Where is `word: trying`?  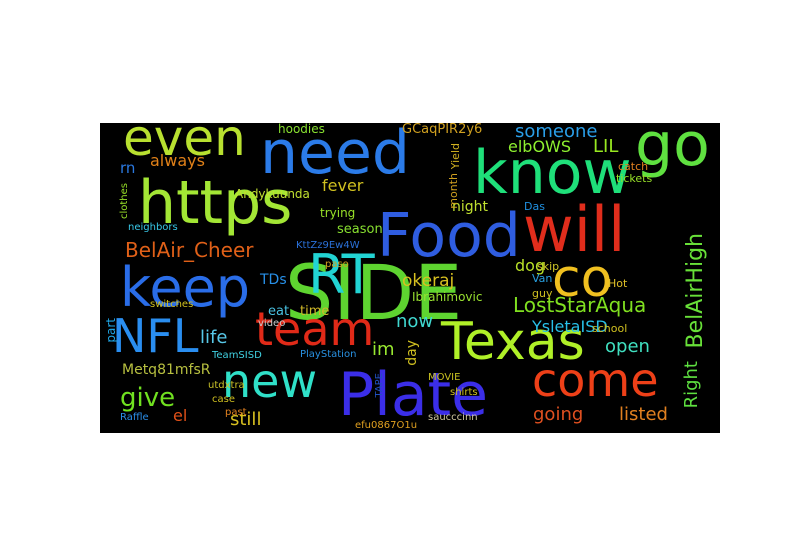 word: trying is located at coordinates (338, 213).